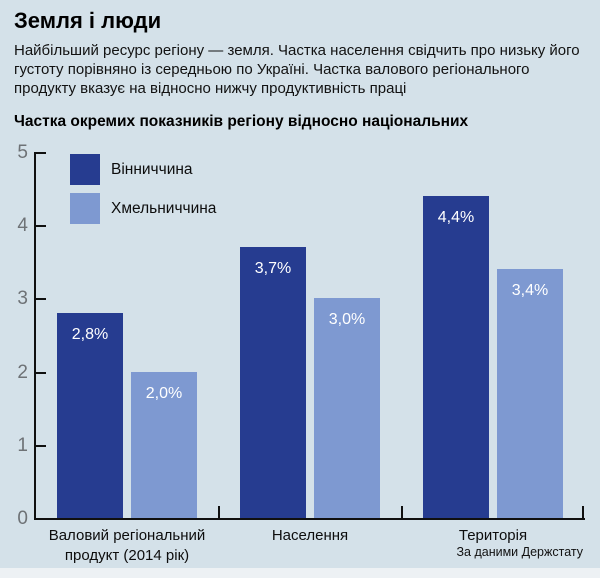 This screenshot has width=600, height=578. Describe the element at coordinates (22, 226) in the screenshot. I see `y-axis-label: 4` at that location.